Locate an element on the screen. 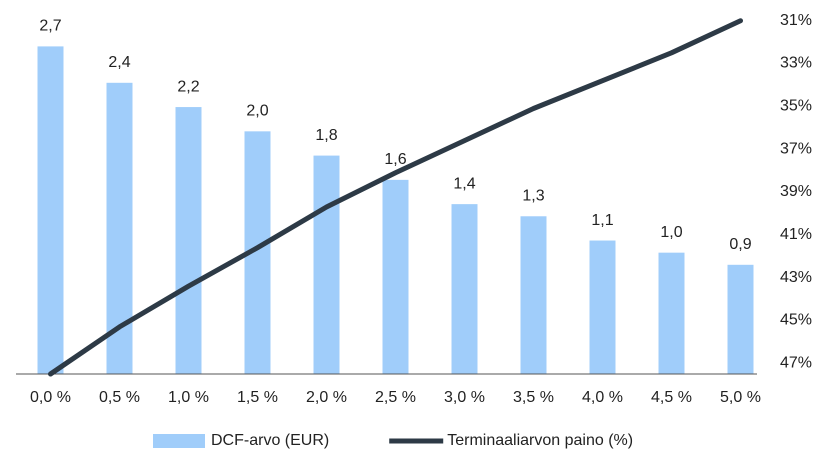 This screenshot has width=837, height=461. y2-tick-label: 39% is located at coordinates (796, 191).